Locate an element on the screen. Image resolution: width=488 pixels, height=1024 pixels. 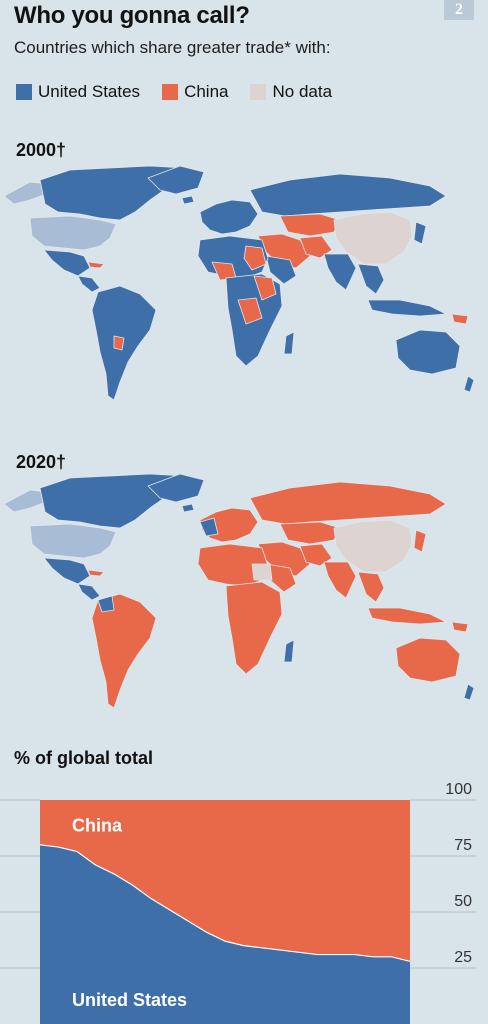
chart-title: % of global total is located at coordinates (83, 758).